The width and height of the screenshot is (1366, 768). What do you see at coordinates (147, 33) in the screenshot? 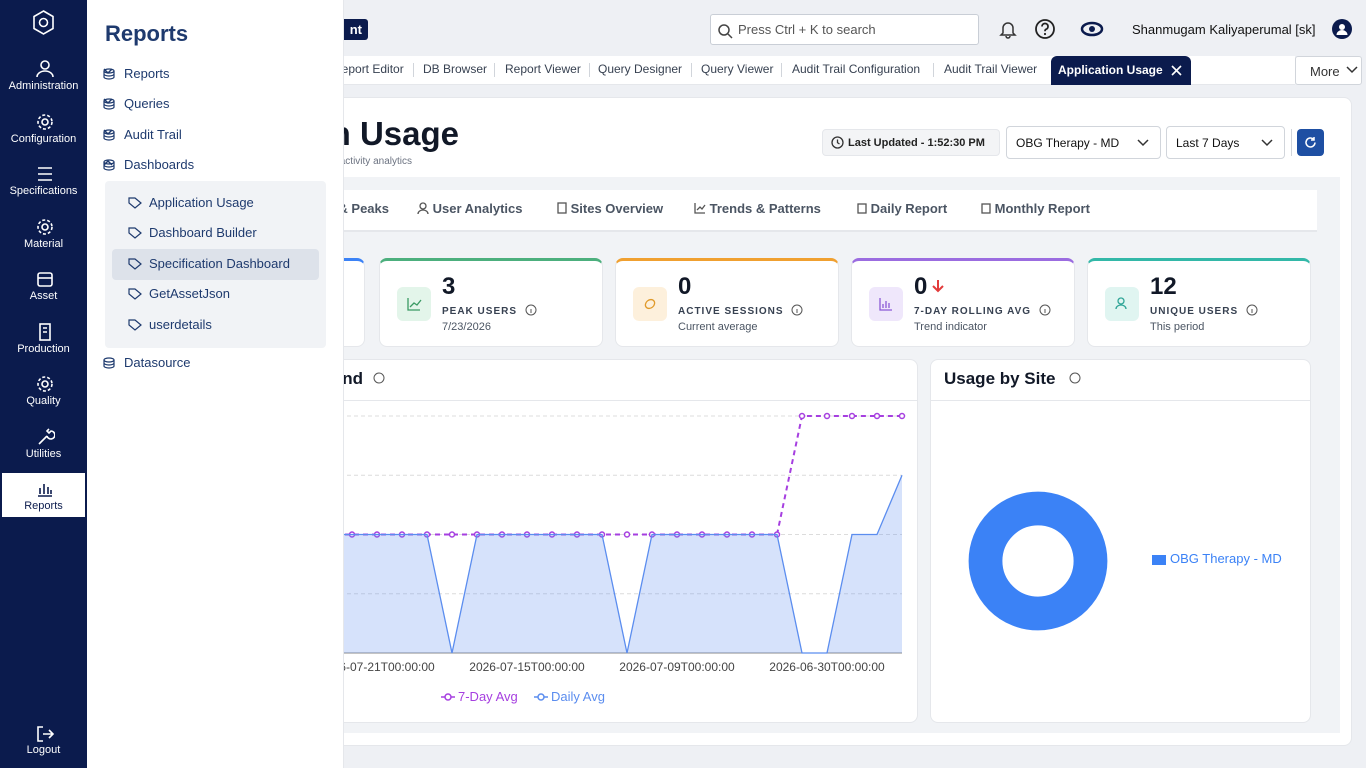
I see `flyout-title: Reports` at bounding box center [147, 33].